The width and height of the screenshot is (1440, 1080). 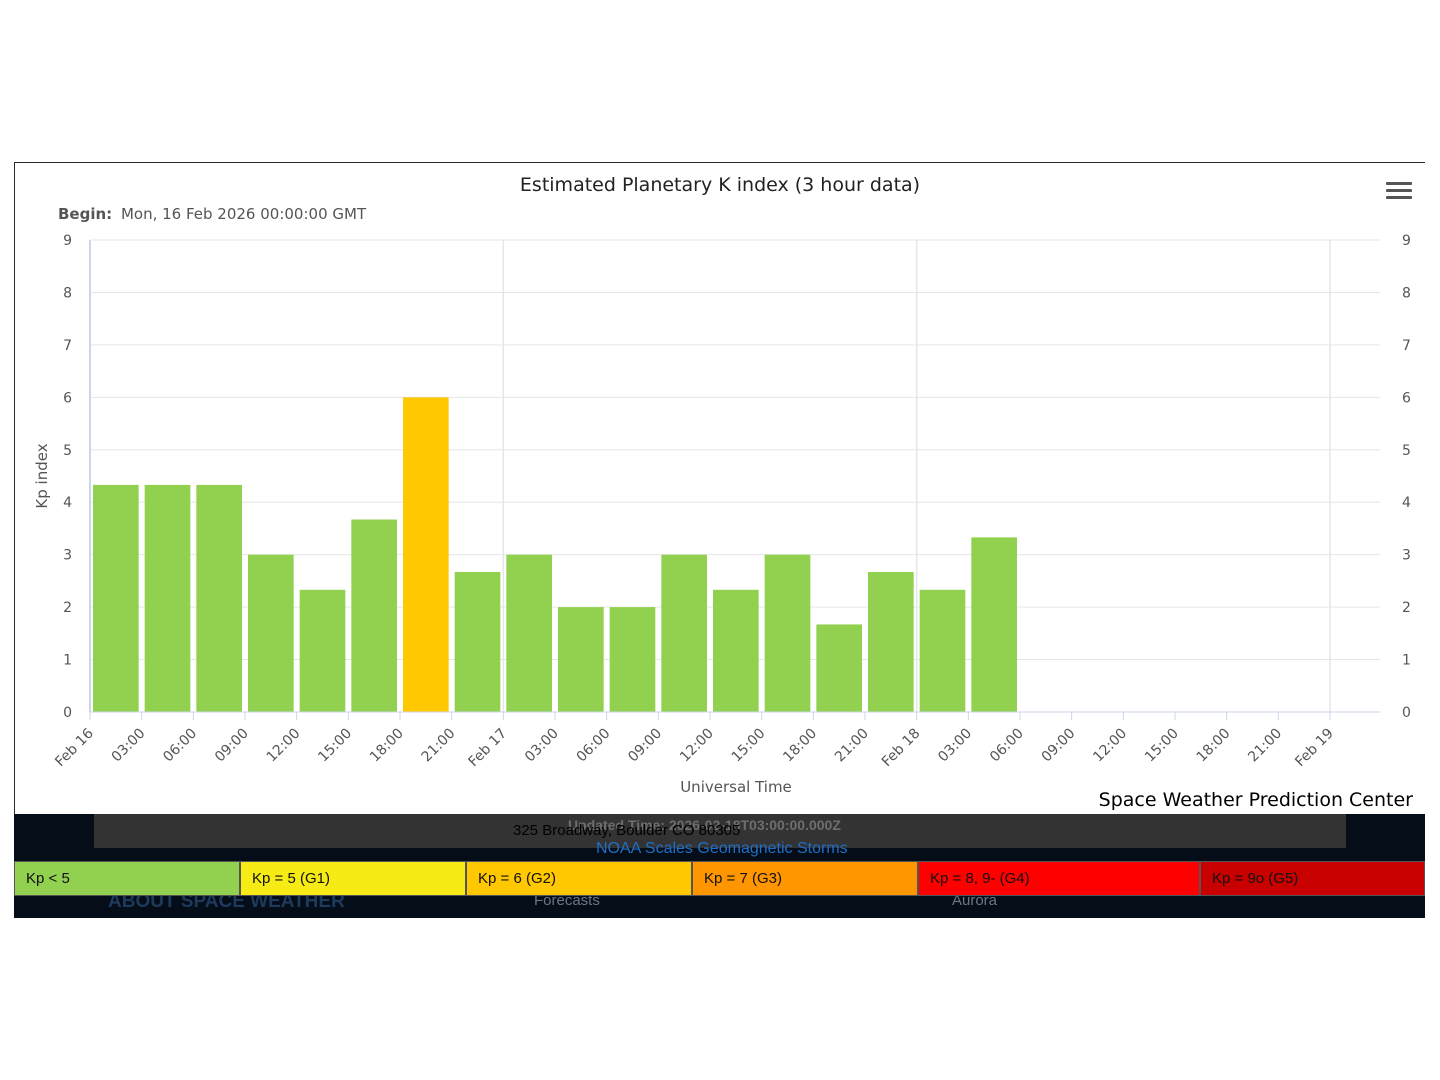 I want to click on chart-menu-icon, so click(x=1399, y=193).